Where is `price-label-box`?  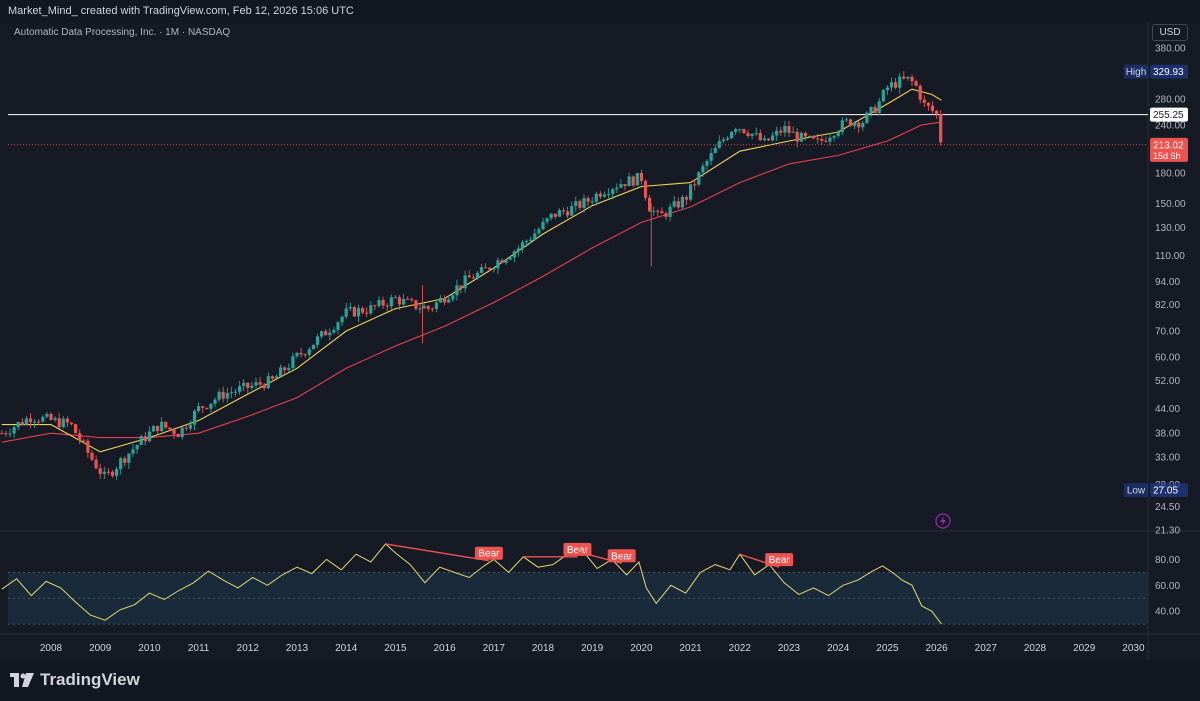
price-label-box is located at coordinates (1169, 149).